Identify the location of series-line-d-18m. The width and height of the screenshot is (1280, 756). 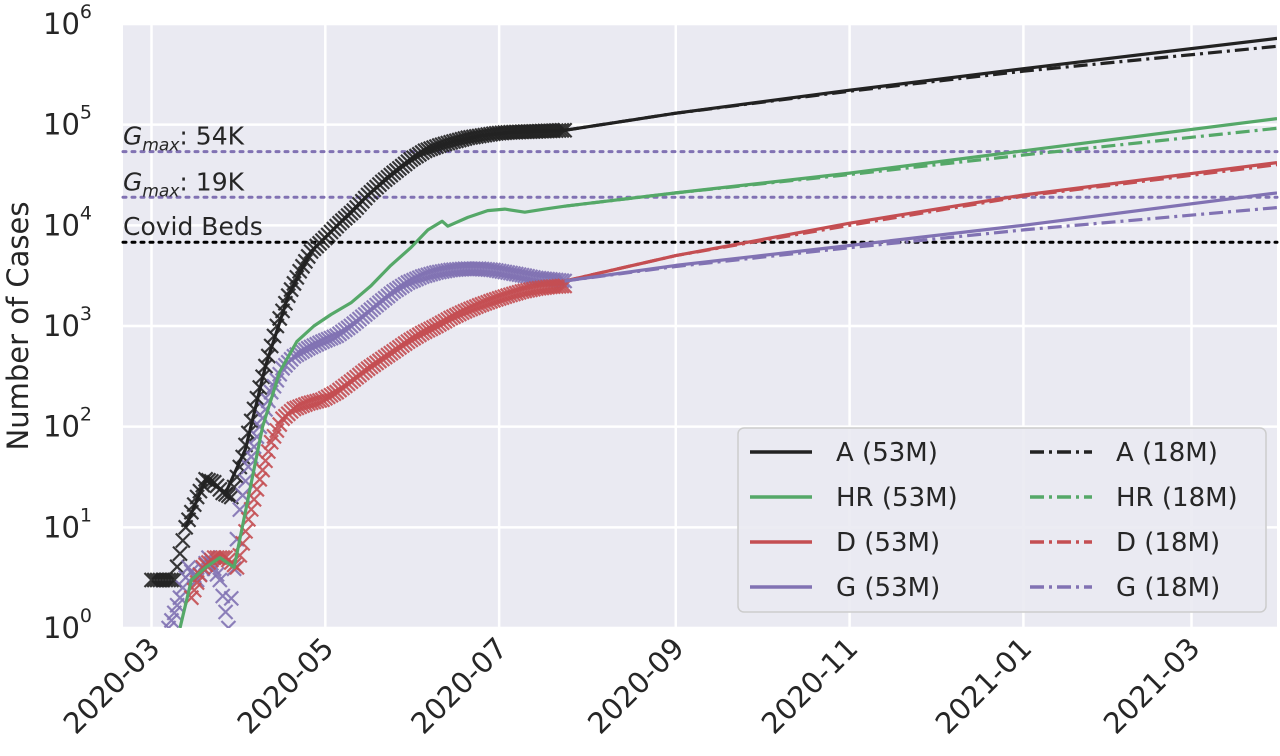
(920, 223).